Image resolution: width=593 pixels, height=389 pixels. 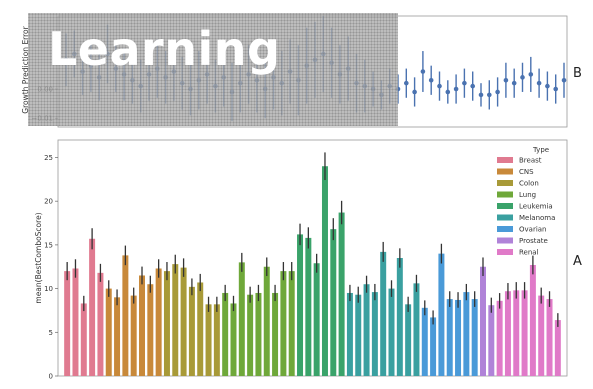 What do you see at coordinates (48, 202) in the screenshot?
I see `panel-a-y-tick-label: 20` at bounding box center [48, 202].